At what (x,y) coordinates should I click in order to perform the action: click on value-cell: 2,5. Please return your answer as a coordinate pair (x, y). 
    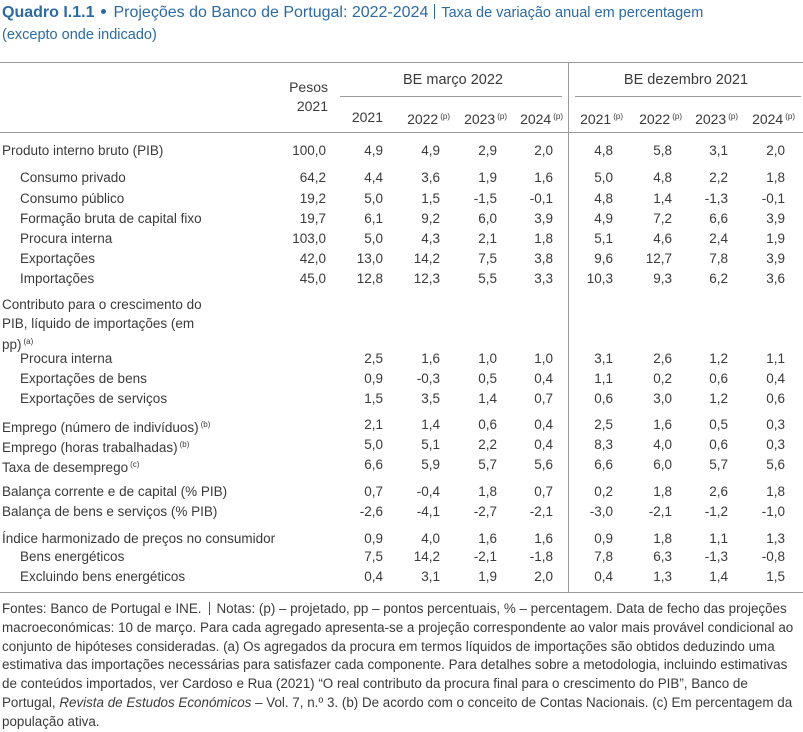
    Looking at the image, I should click on (603, 424).